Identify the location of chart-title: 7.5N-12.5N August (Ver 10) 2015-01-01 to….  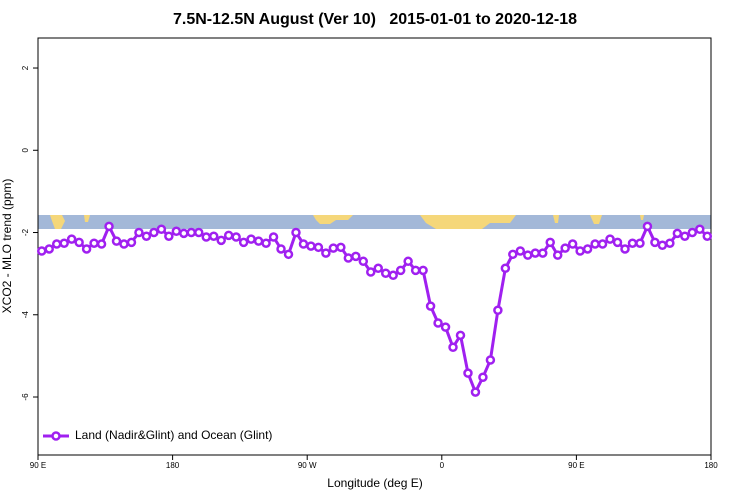
(375, 19).